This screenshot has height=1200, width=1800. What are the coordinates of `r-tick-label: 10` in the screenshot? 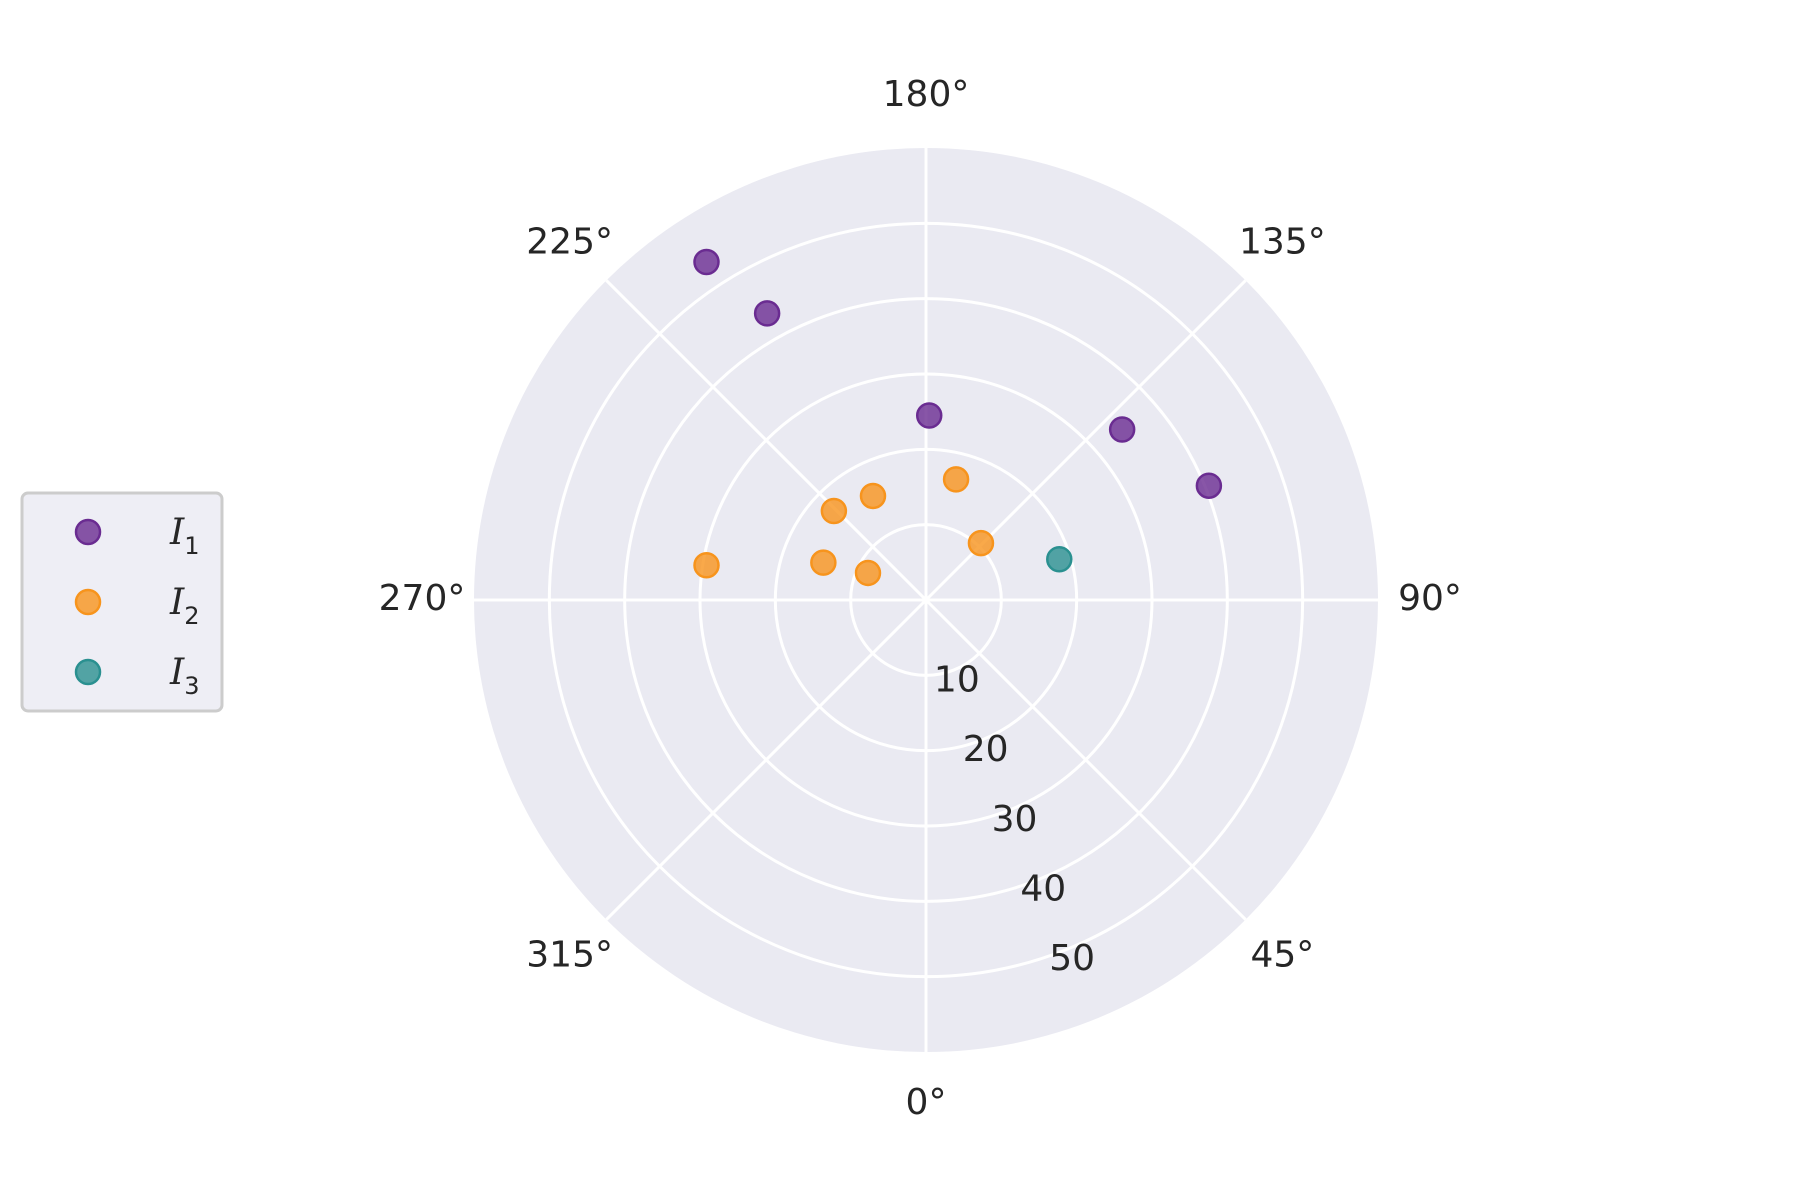 It's located at (957, 680).